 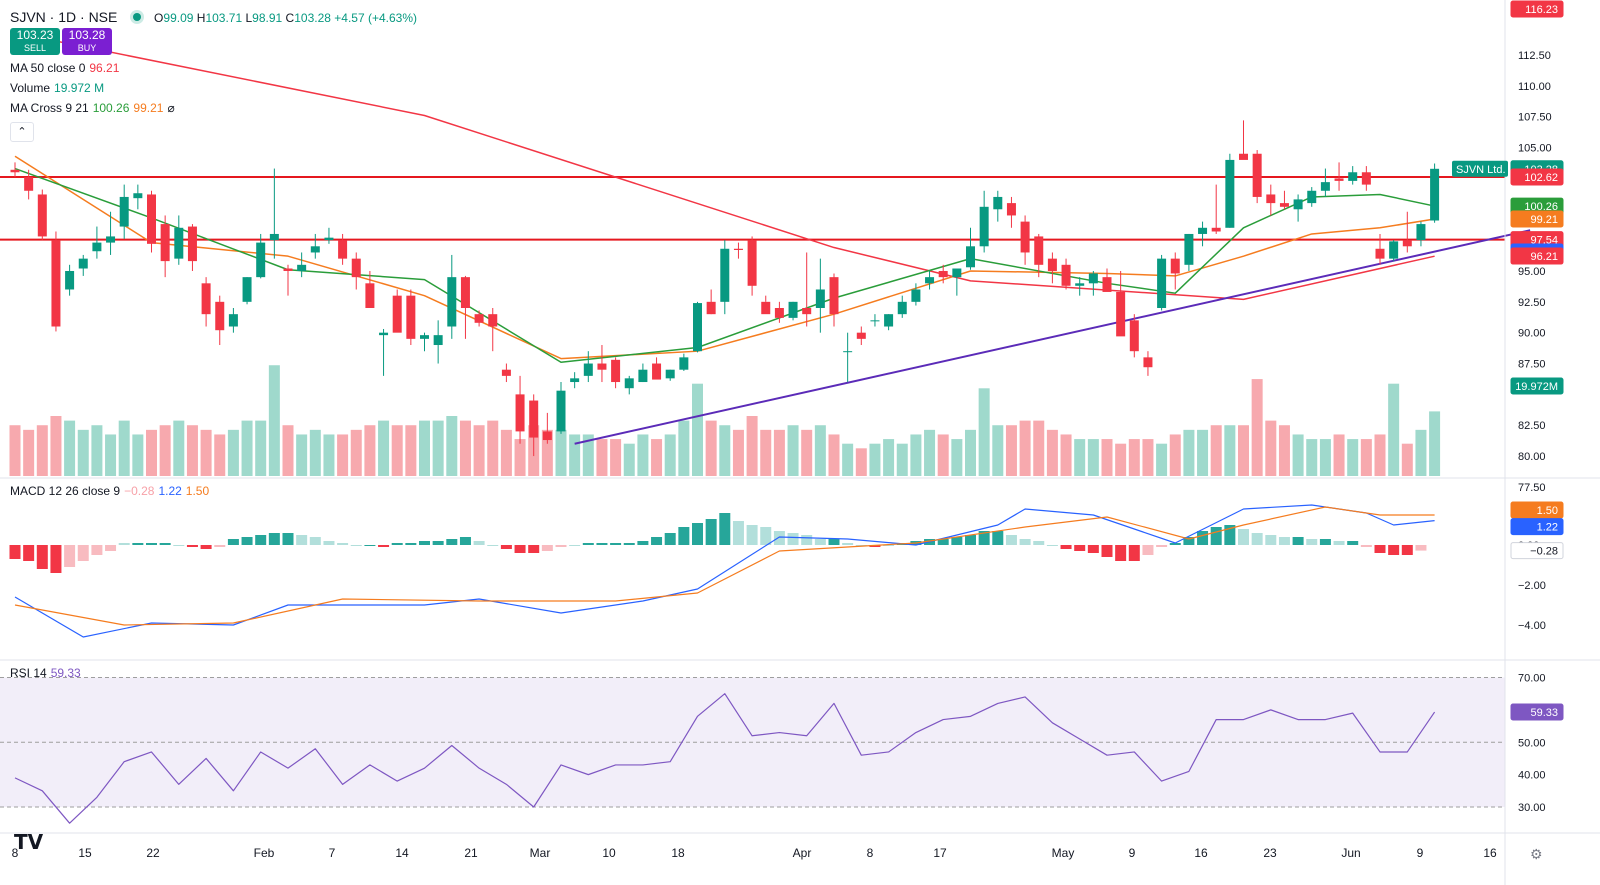 What do you see at coordinates (802, 853) in the screenshot?
I see `date-tick-label: Apr` at bounding box center [802, 853].